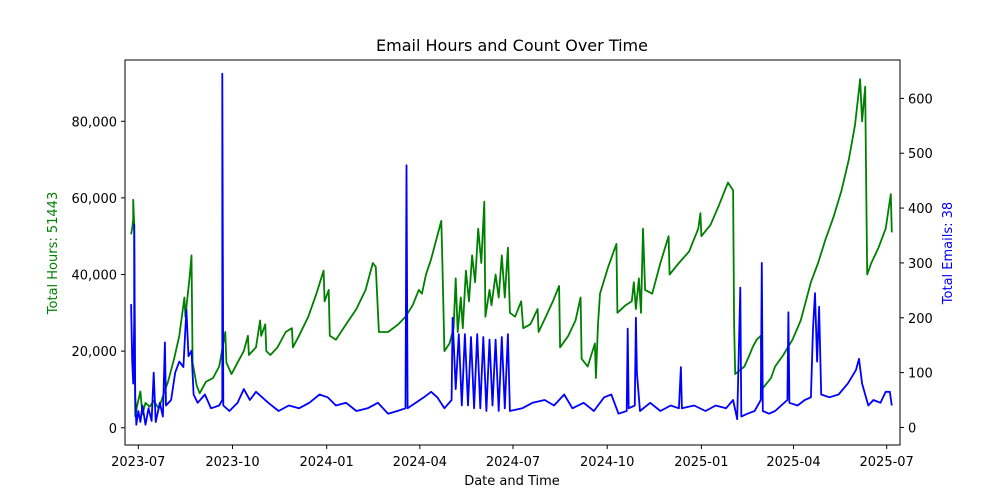 This screenshot has height=500, width=1000. I want to click on y-right-tick-label: 600, so click(920, 99).